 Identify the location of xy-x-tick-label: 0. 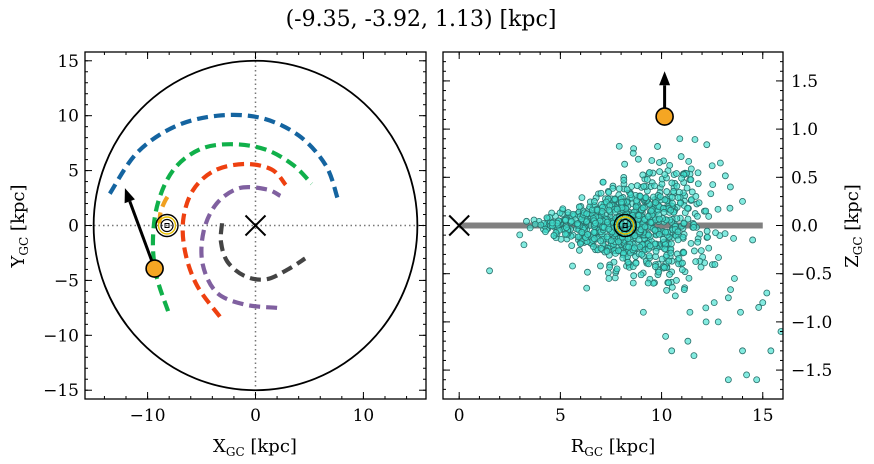
(255, 416).